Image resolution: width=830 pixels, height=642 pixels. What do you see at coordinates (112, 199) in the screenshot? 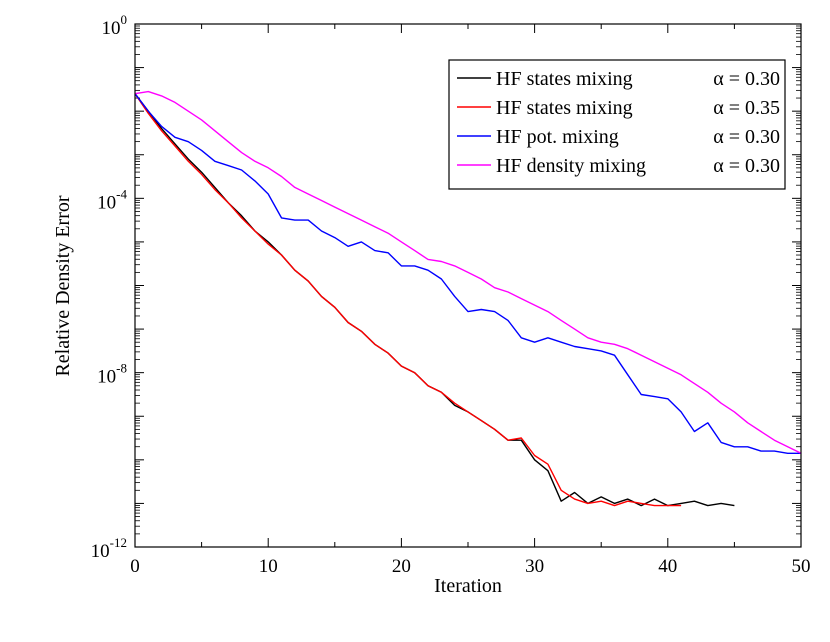
I see `y-tick-label: 10⁻⁴` at bounding box center [112, 199].